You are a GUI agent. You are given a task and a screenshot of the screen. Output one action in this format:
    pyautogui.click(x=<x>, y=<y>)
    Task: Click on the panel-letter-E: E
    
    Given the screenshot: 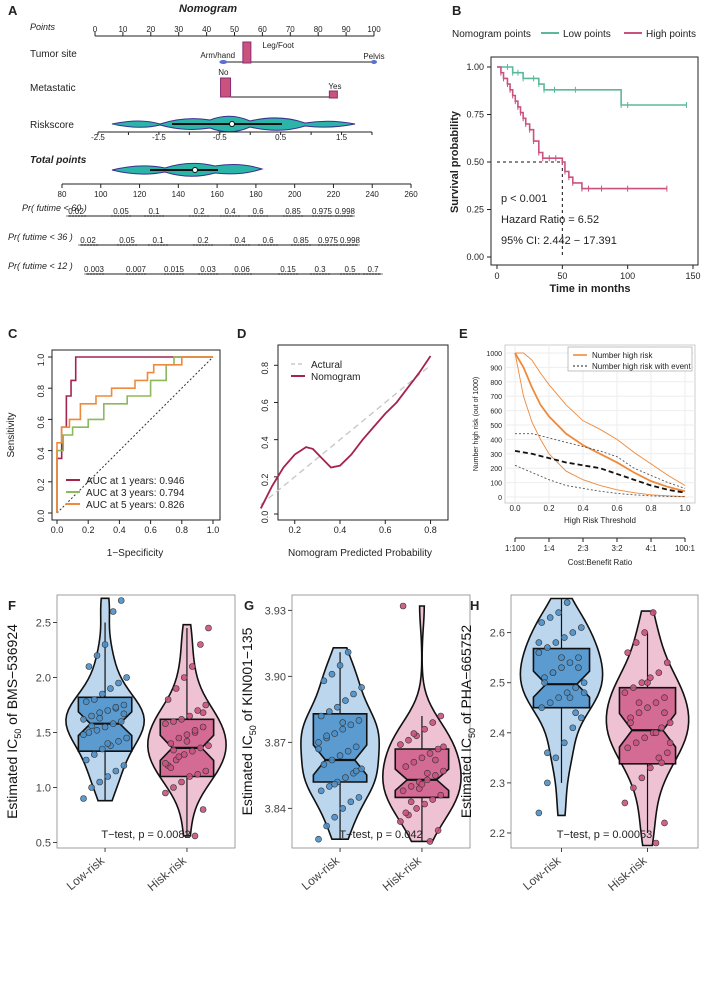 What is the action you would take?
    pyautogui.click(x=463, y=333)
    